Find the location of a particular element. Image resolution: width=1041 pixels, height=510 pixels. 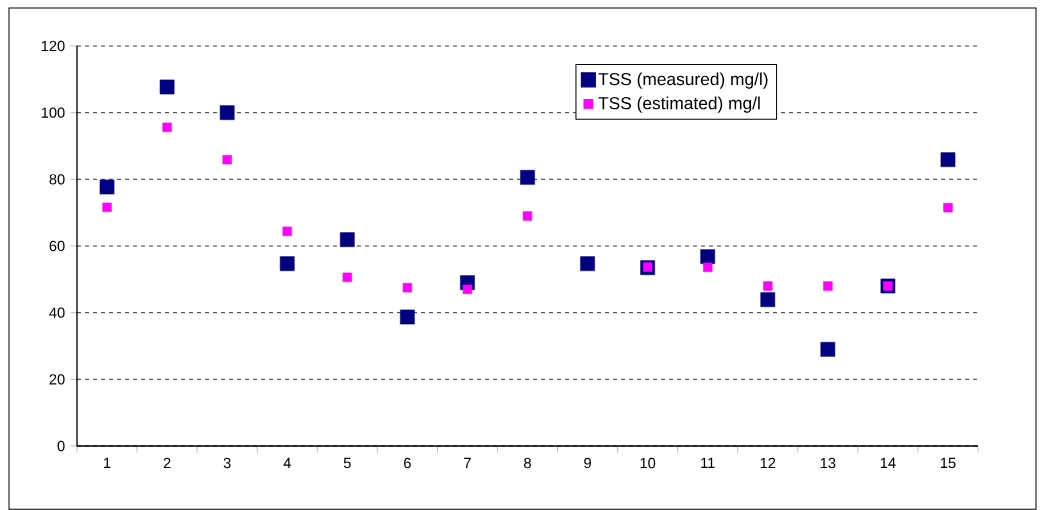

y-tick-label: 0 is located at coordinates (61, 446).